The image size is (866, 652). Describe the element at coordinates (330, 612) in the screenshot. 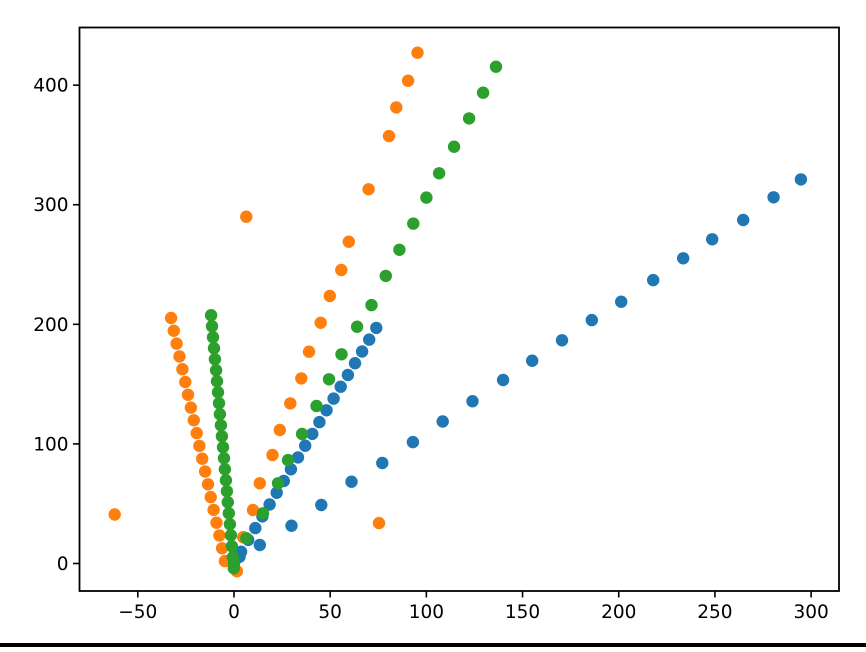

I see `x-tick-label: 50` at that location.